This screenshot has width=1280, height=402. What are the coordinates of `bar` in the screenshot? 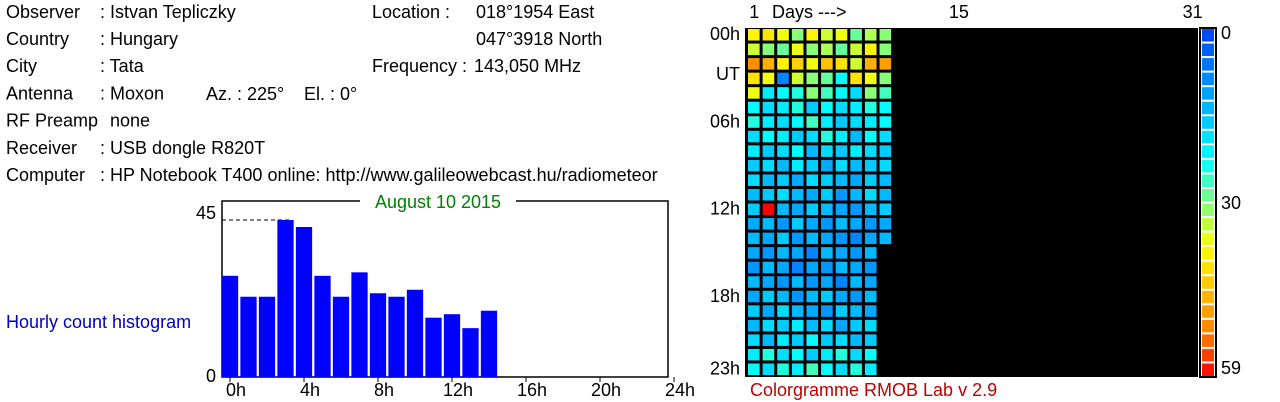 It's located at (230, 326).